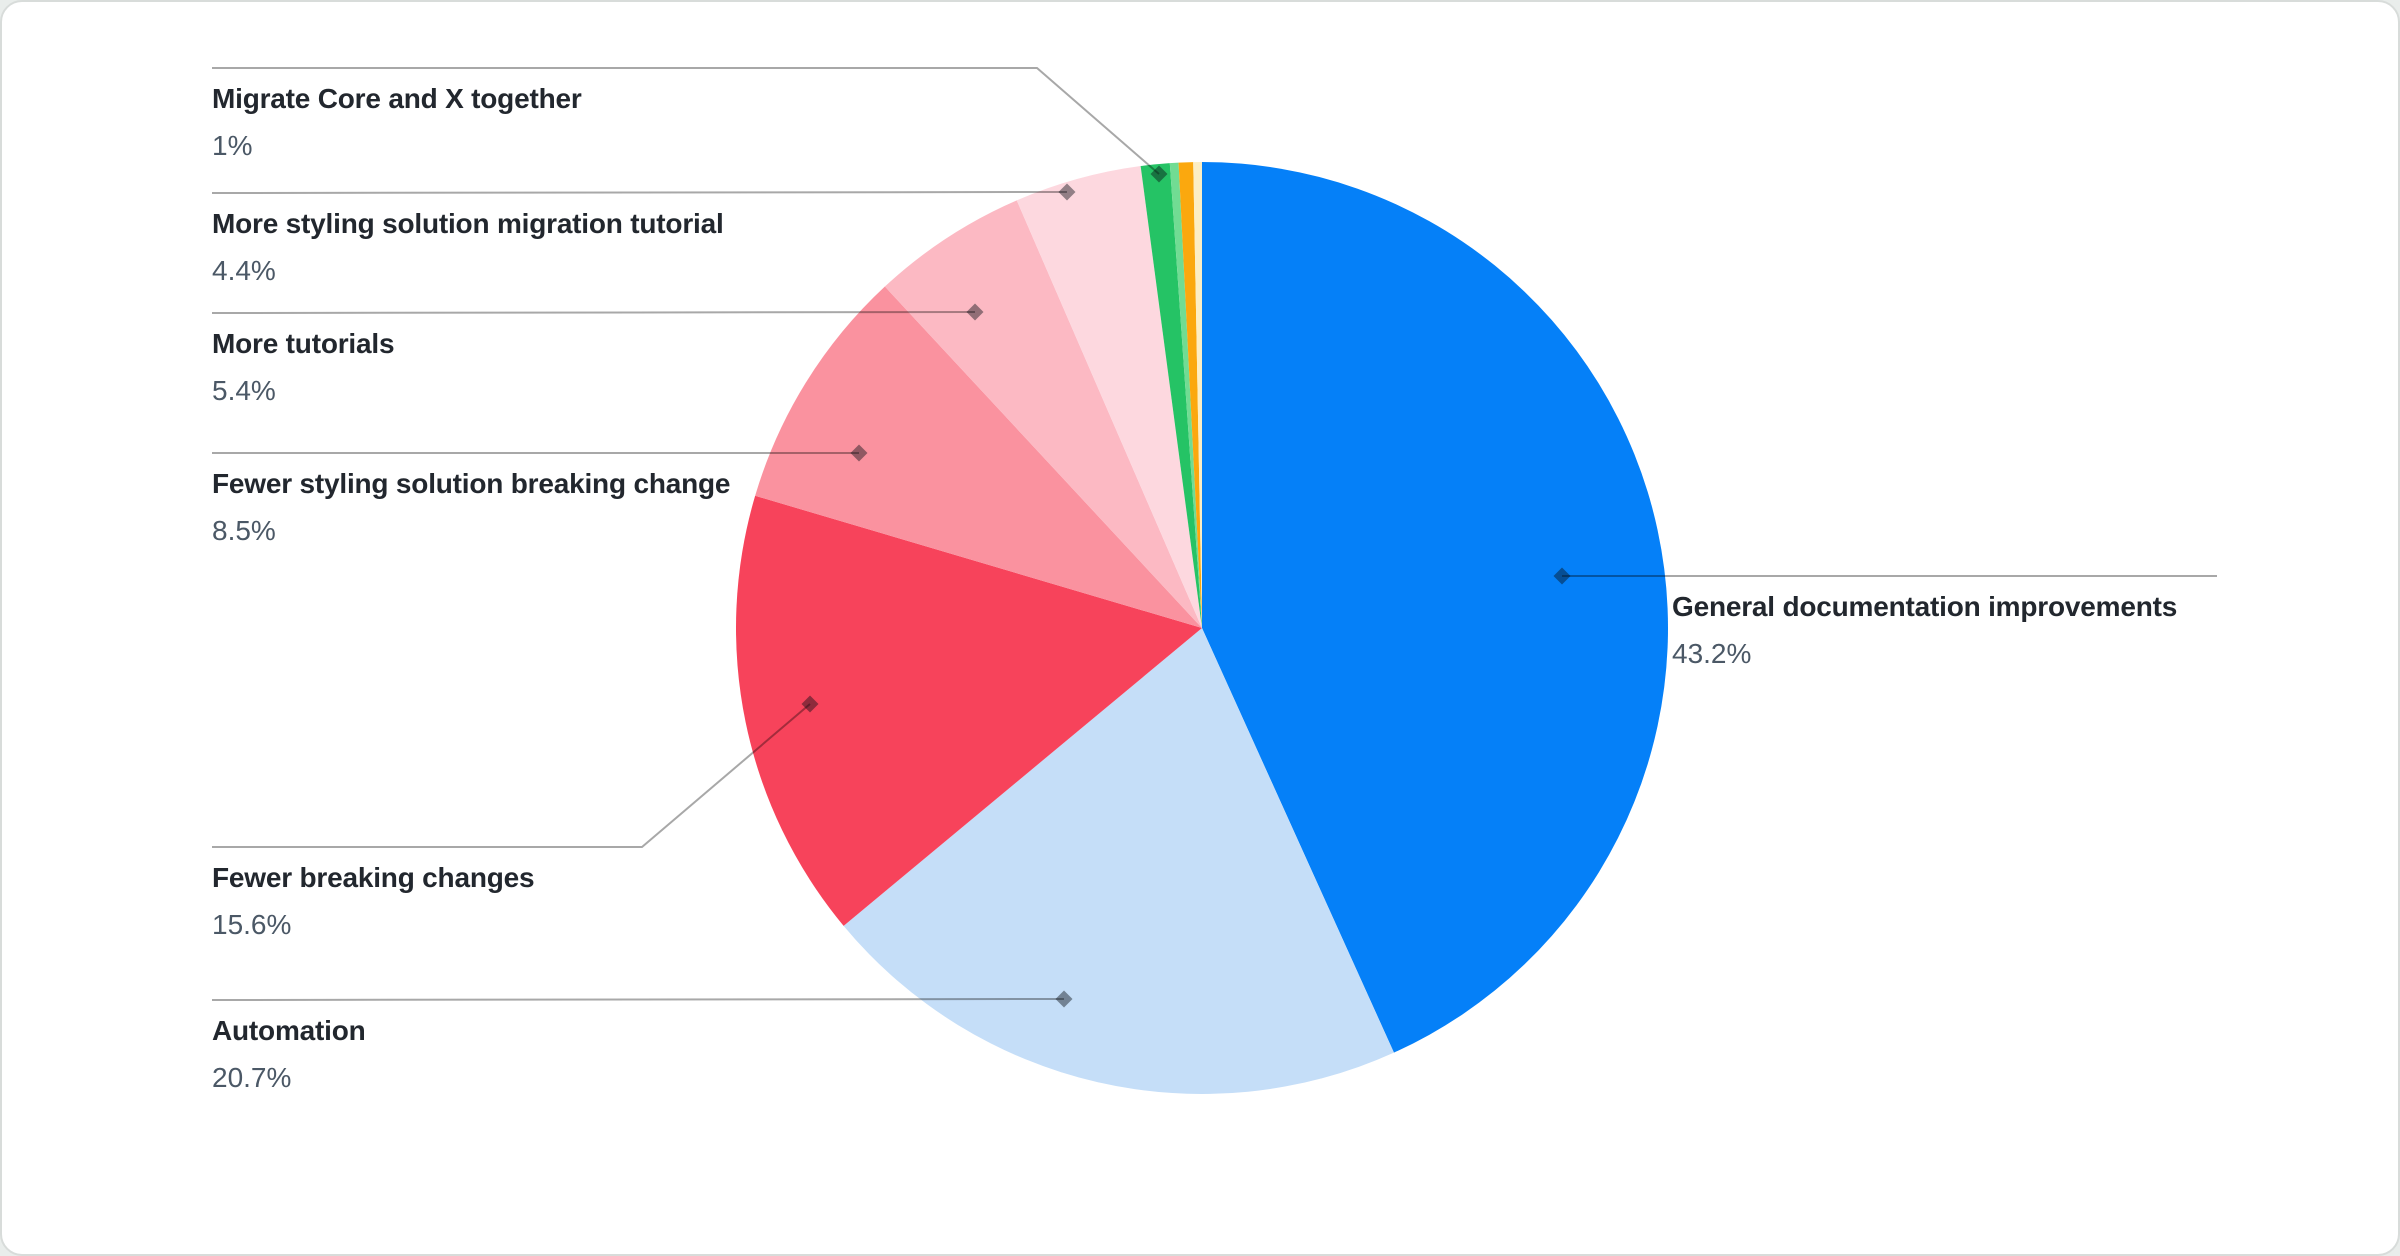  What do you see at coordinates (373, 877) in the screenshot?
I see `slice-label: Fewer breaking changes` at bounding box center [373, 877].